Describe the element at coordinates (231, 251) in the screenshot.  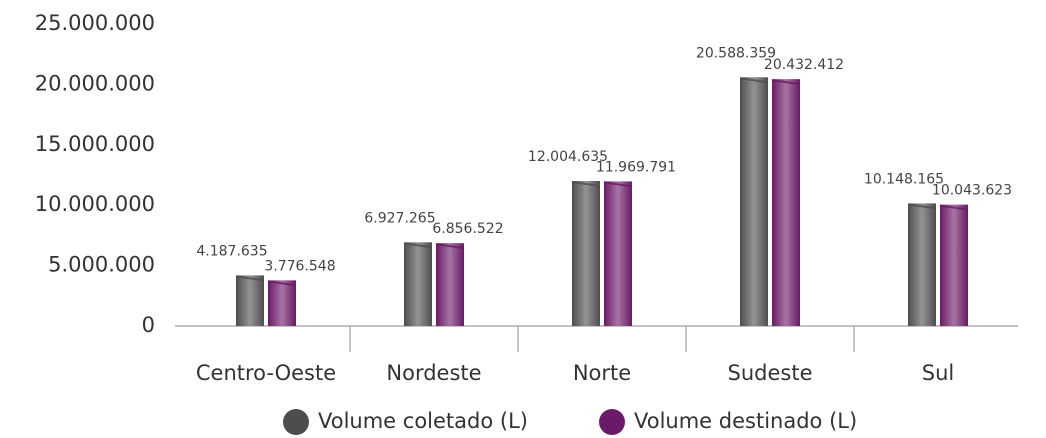
I see `value-label: 4.187.635` at that location.